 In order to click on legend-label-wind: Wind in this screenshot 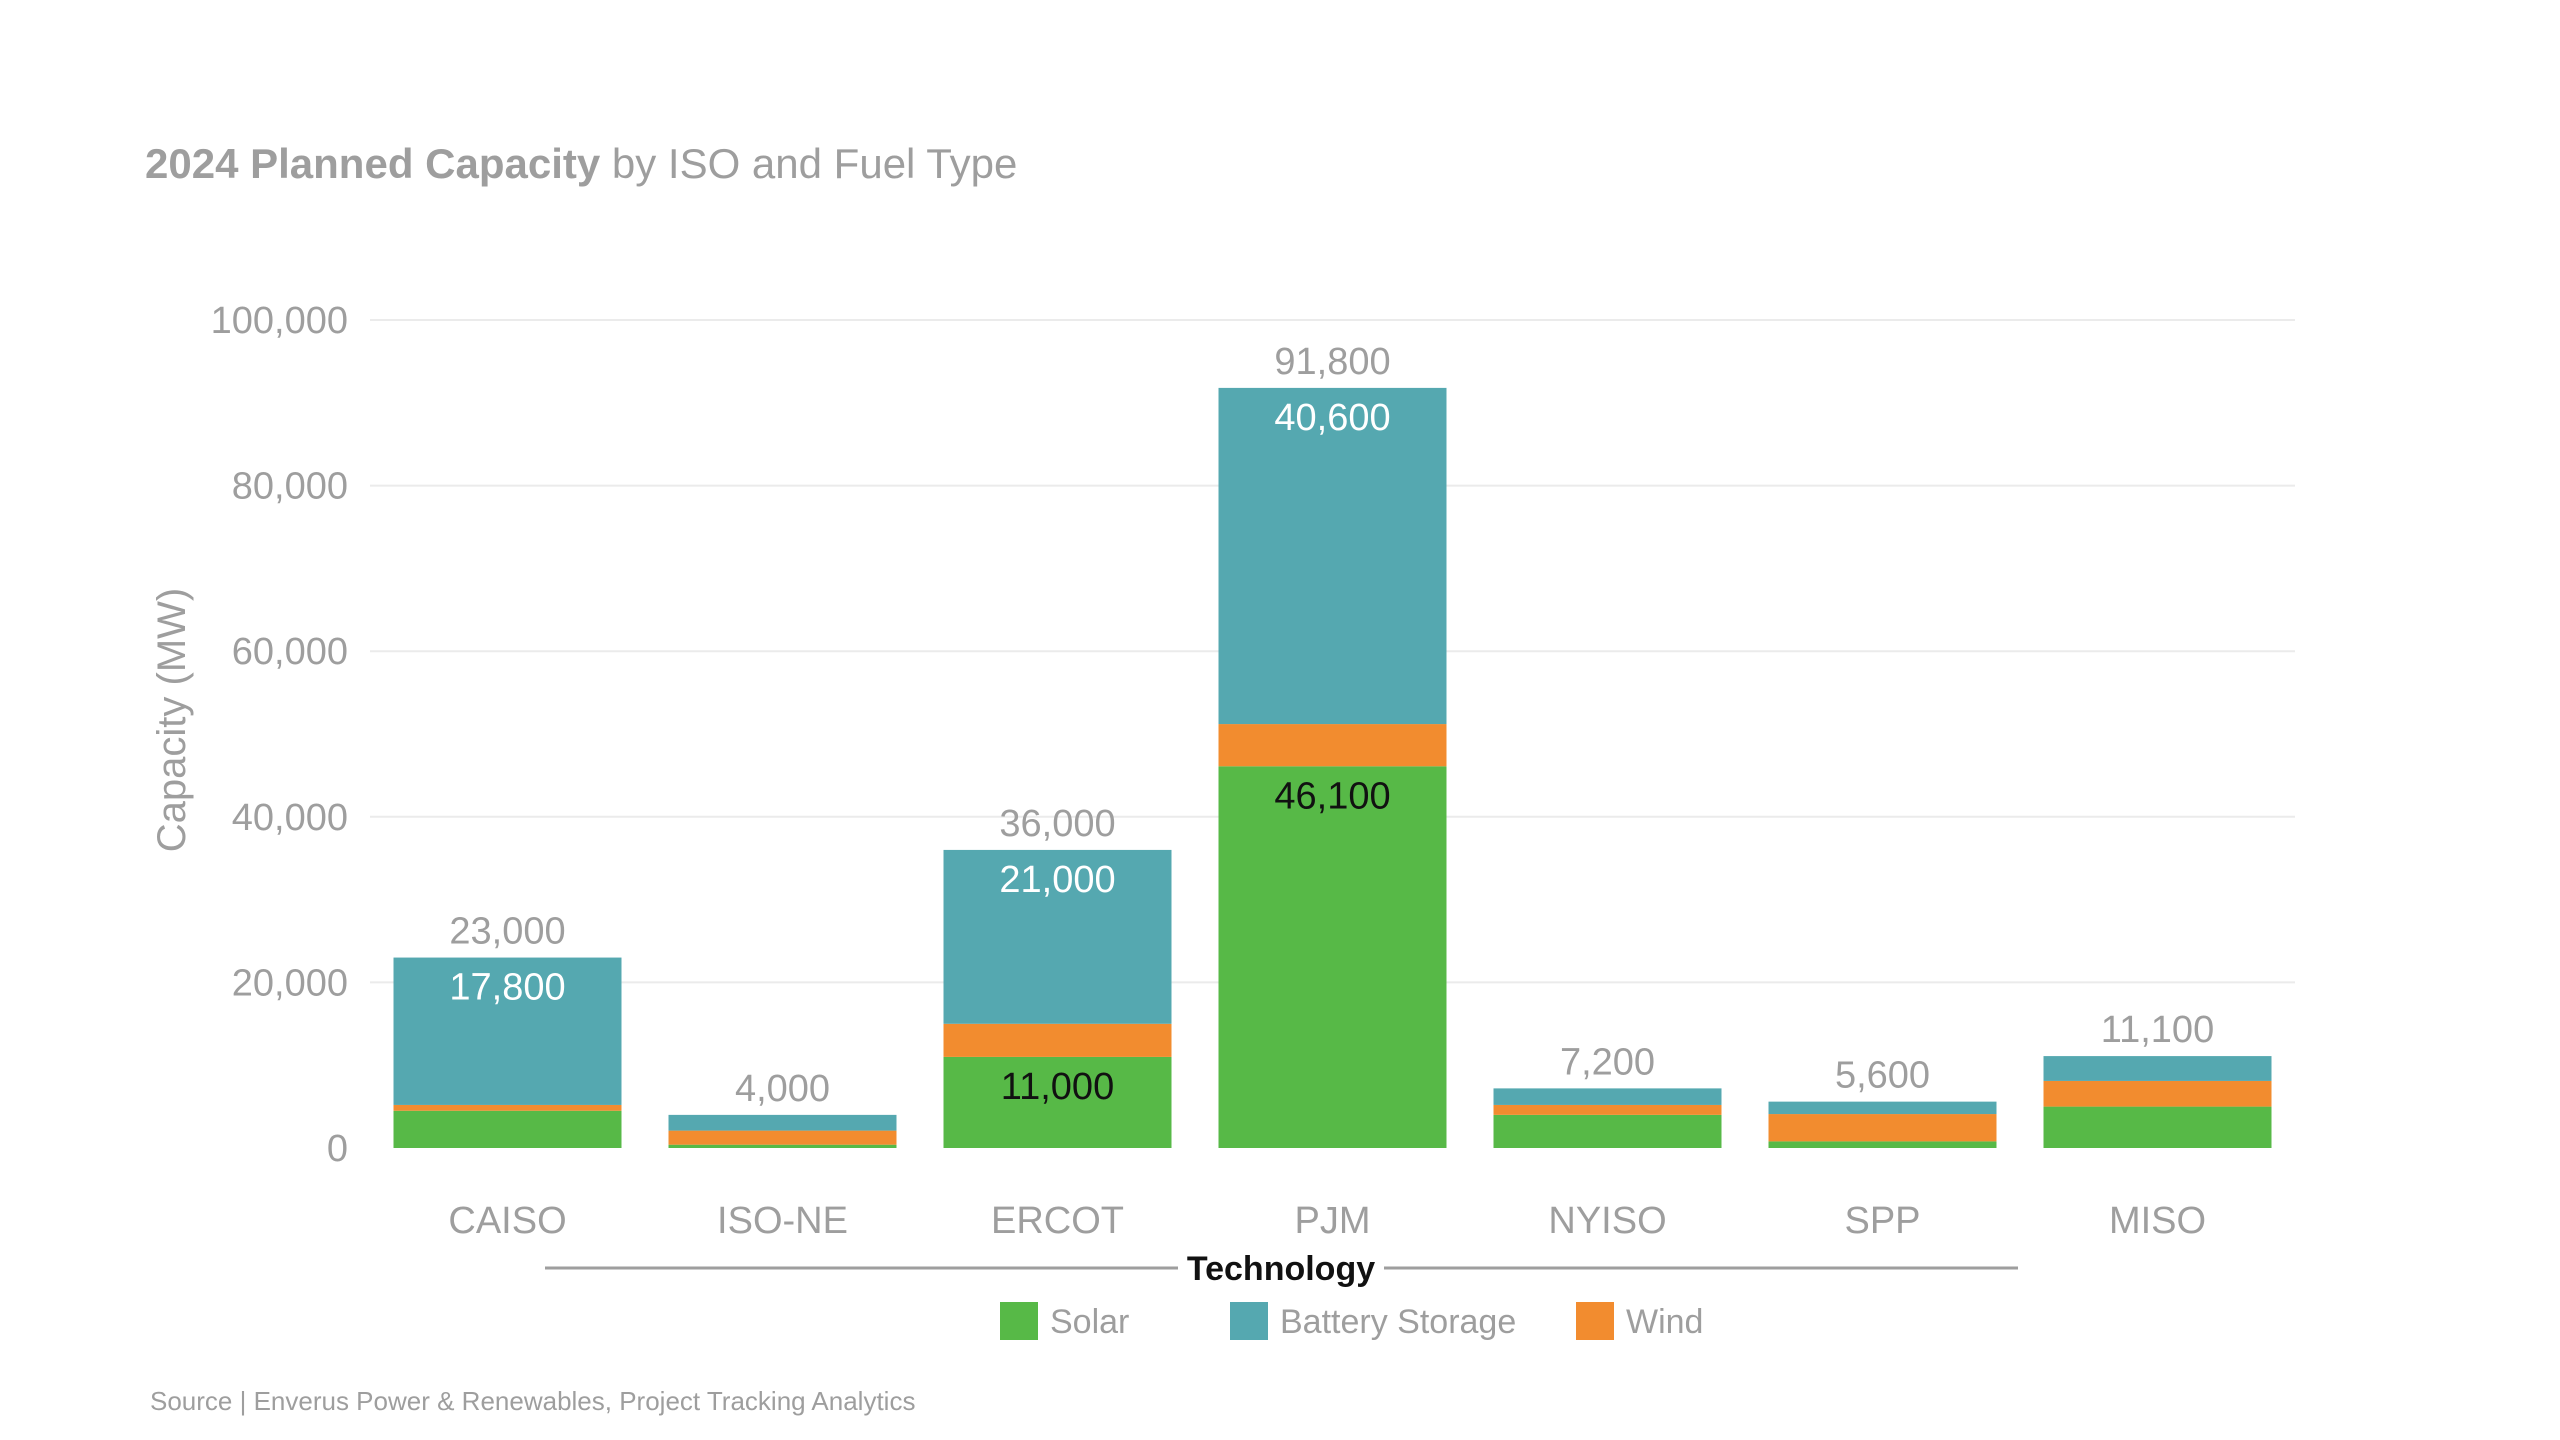, I will do `click(1664, 1322)`.